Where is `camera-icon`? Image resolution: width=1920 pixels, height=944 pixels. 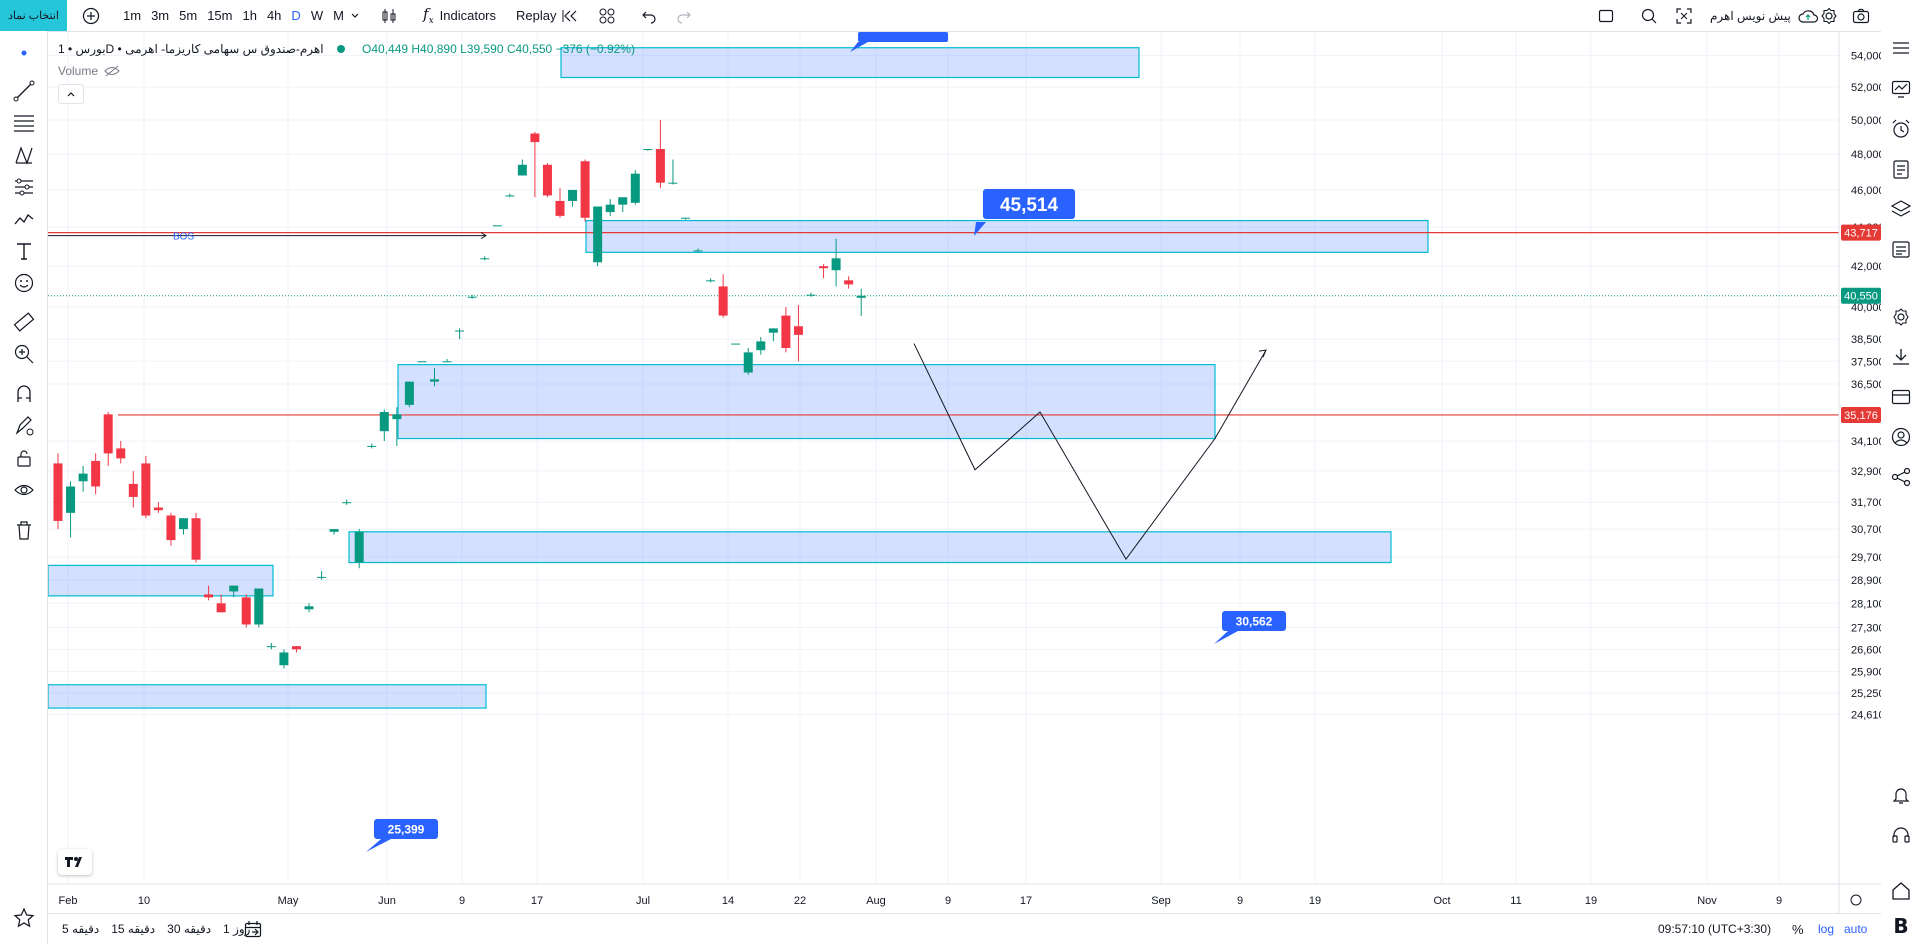 camera-icon is located at coordinates (1861, 15).